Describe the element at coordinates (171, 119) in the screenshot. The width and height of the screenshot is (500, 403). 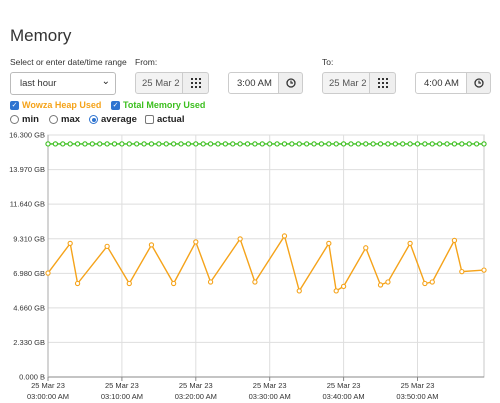
I see `checkbox-actual-label: actual` at that location.